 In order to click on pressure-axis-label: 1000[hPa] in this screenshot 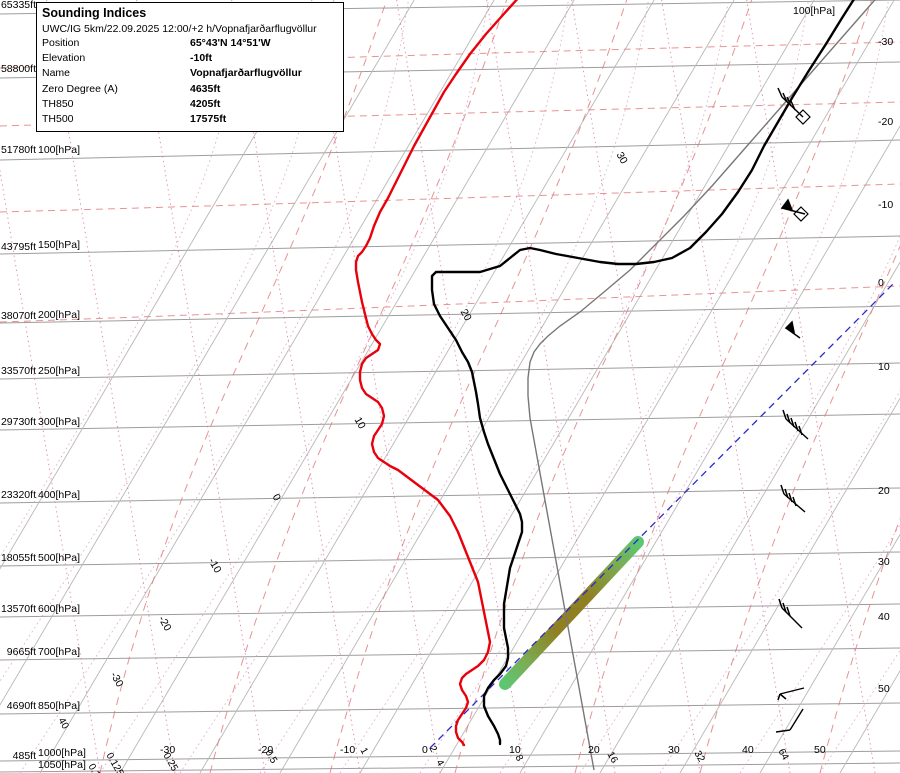, I will do `click(62, 753)`.